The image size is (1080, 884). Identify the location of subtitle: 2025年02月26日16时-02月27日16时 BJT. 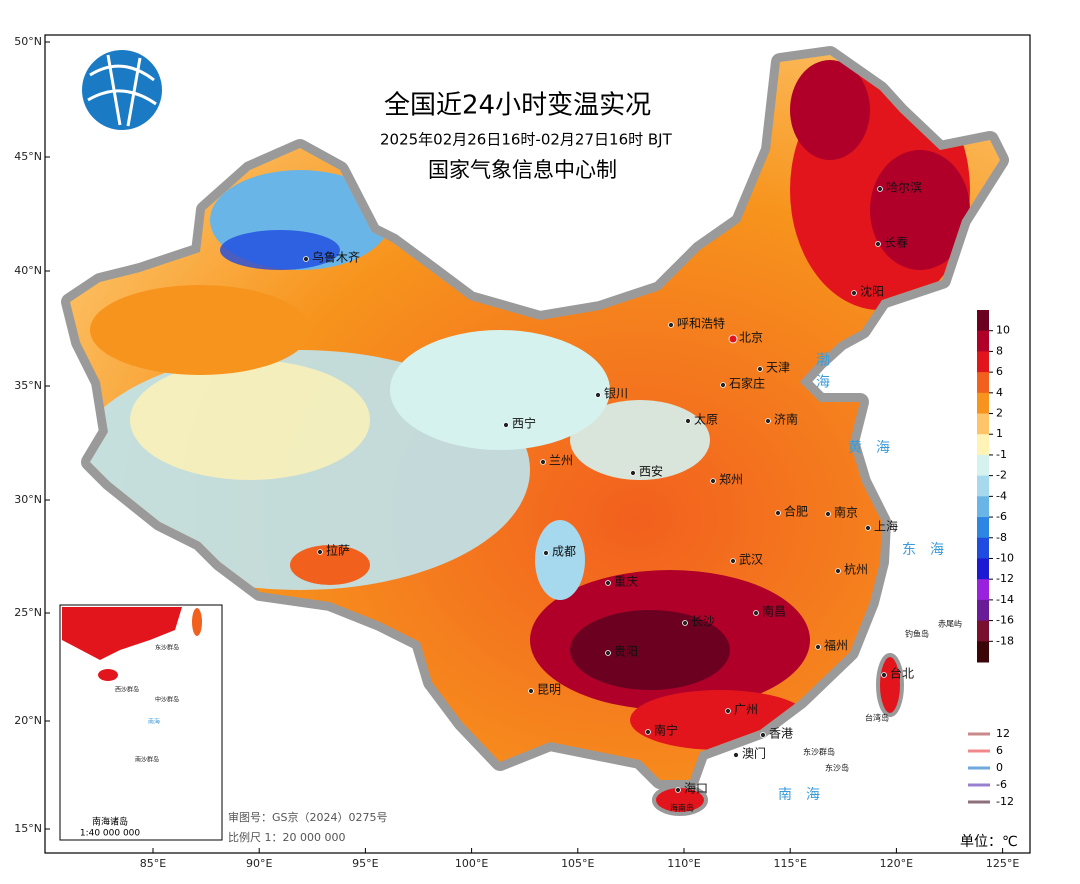
(526, 140).